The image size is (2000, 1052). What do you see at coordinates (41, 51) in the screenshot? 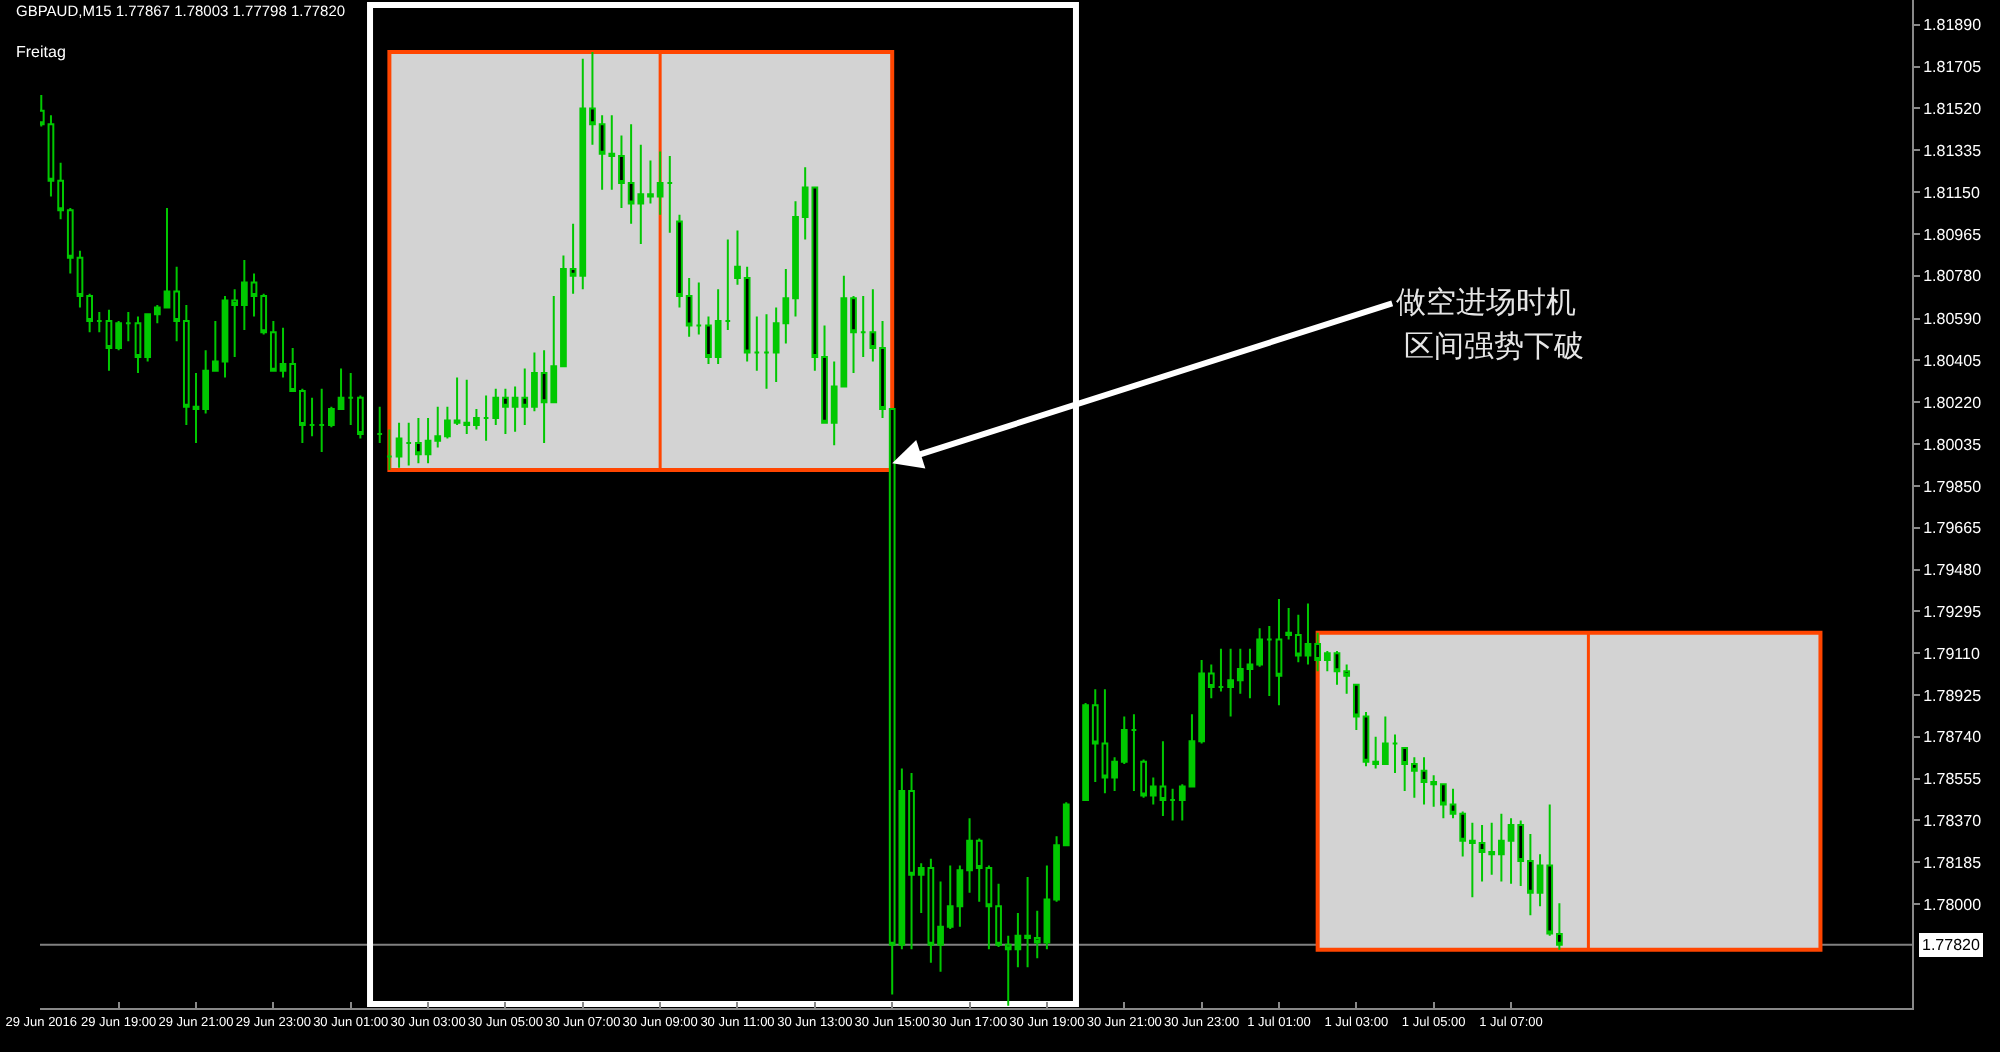
I see `text: Freitag` at bounding box center [41, 51].